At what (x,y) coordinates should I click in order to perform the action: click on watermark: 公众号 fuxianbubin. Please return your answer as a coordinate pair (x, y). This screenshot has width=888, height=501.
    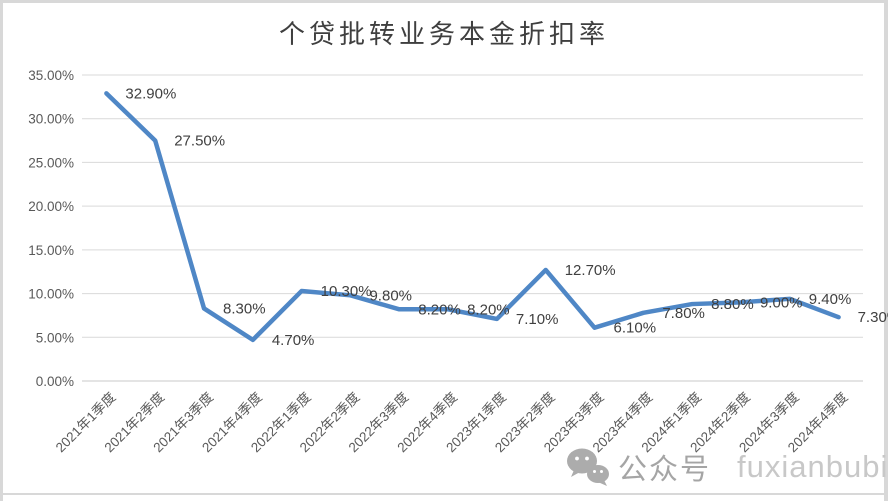
    Looking at the image, I should click on (727, 467).